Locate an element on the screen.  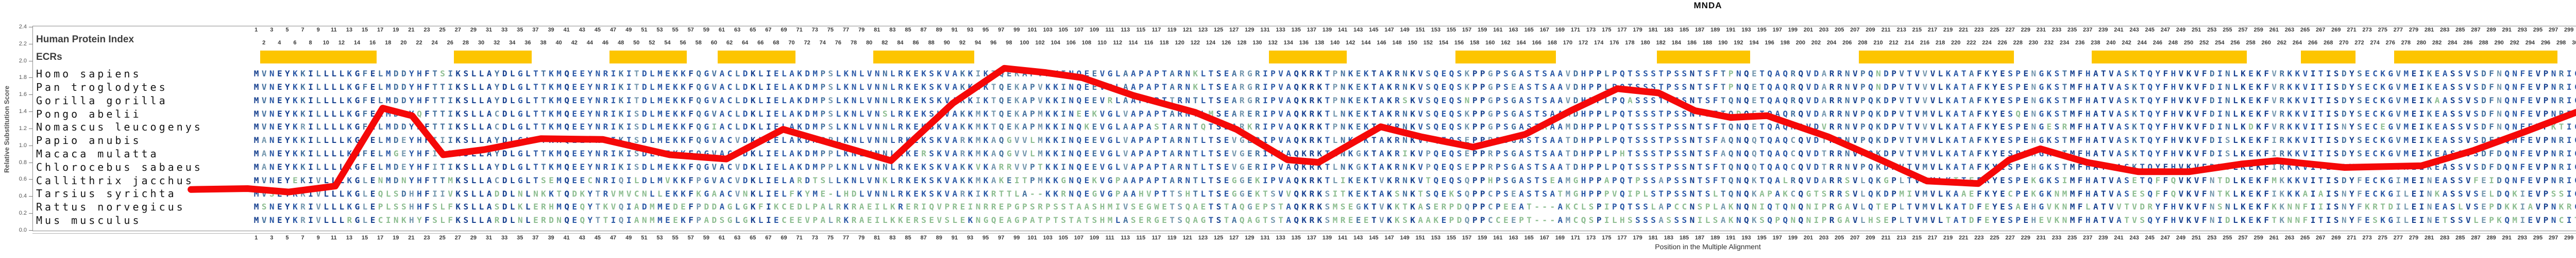
residue: H is located at coordinates (2173, 127).